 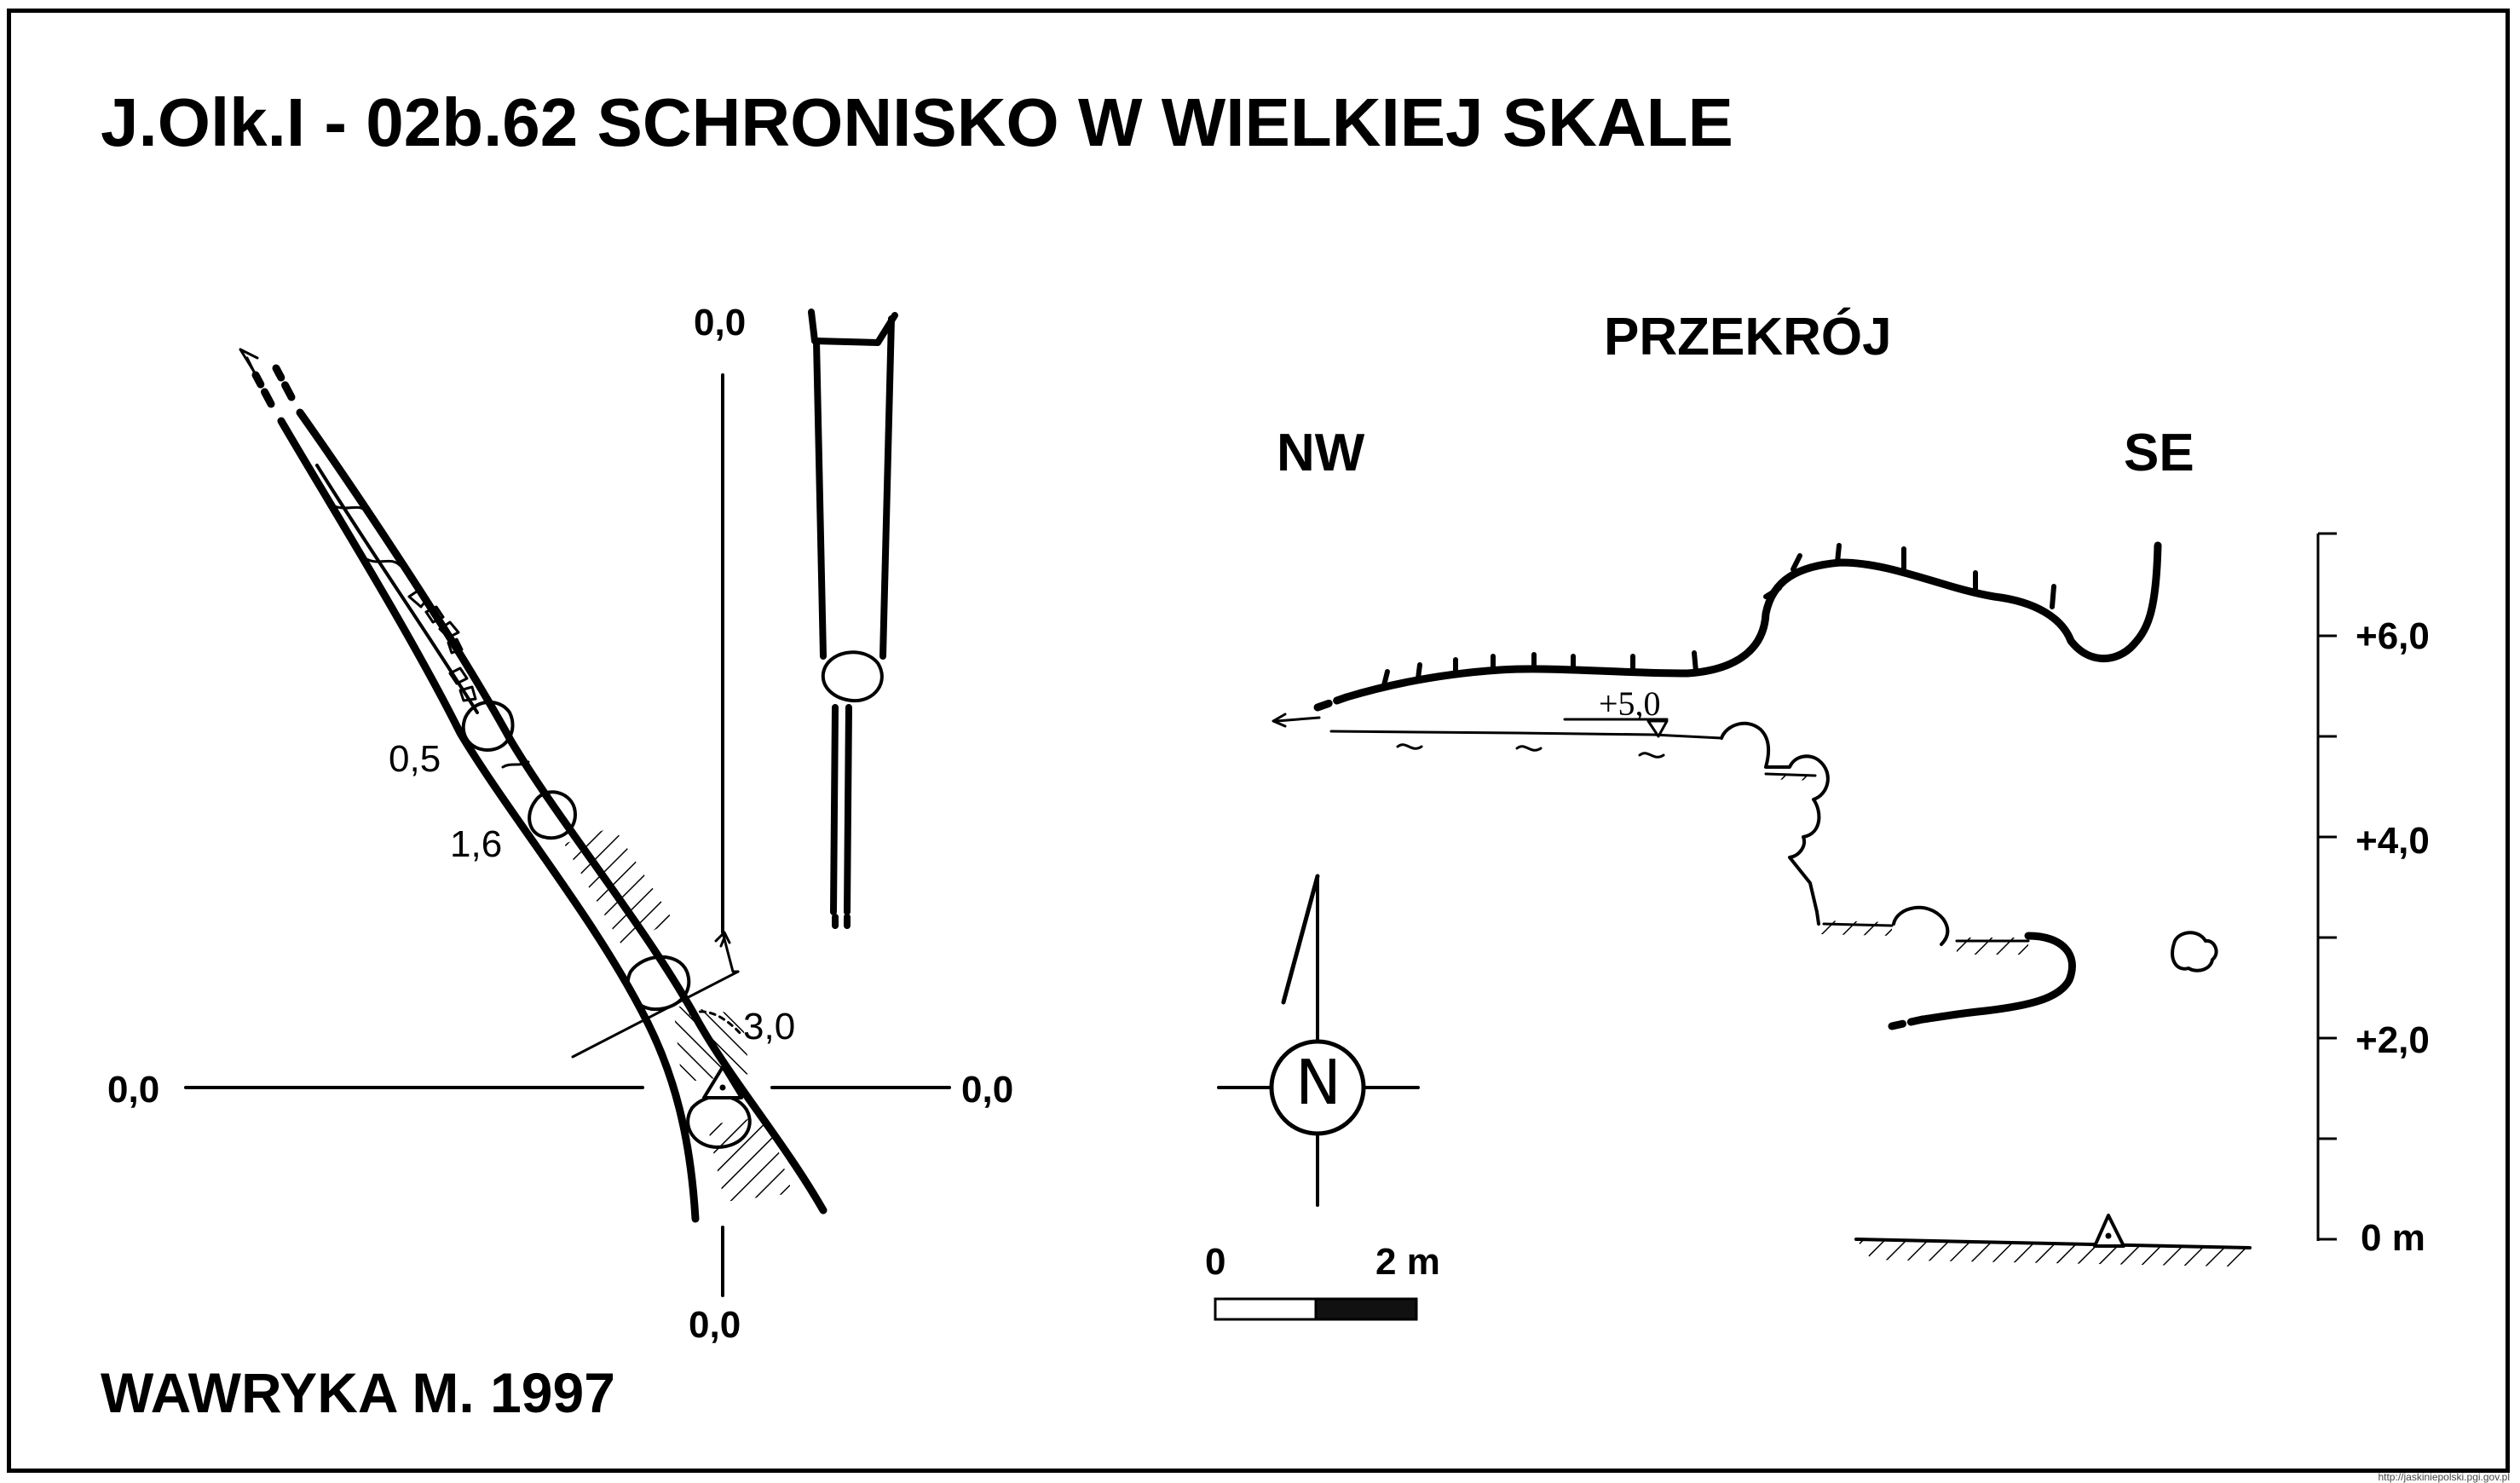 What do you see at coordinates (1407, 1262) in the screenshot?
I see `scale-bar-end-label: 2 m` at bounding box center [1407, 1262].